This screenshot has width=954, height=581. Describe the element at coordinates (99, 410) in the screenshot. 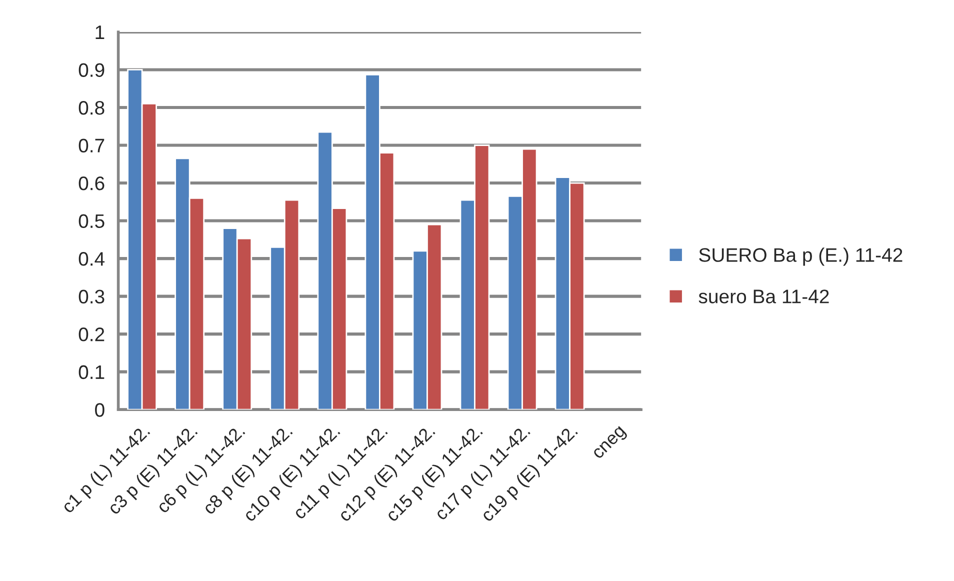

I see `y-tick-label: 0` at that location.